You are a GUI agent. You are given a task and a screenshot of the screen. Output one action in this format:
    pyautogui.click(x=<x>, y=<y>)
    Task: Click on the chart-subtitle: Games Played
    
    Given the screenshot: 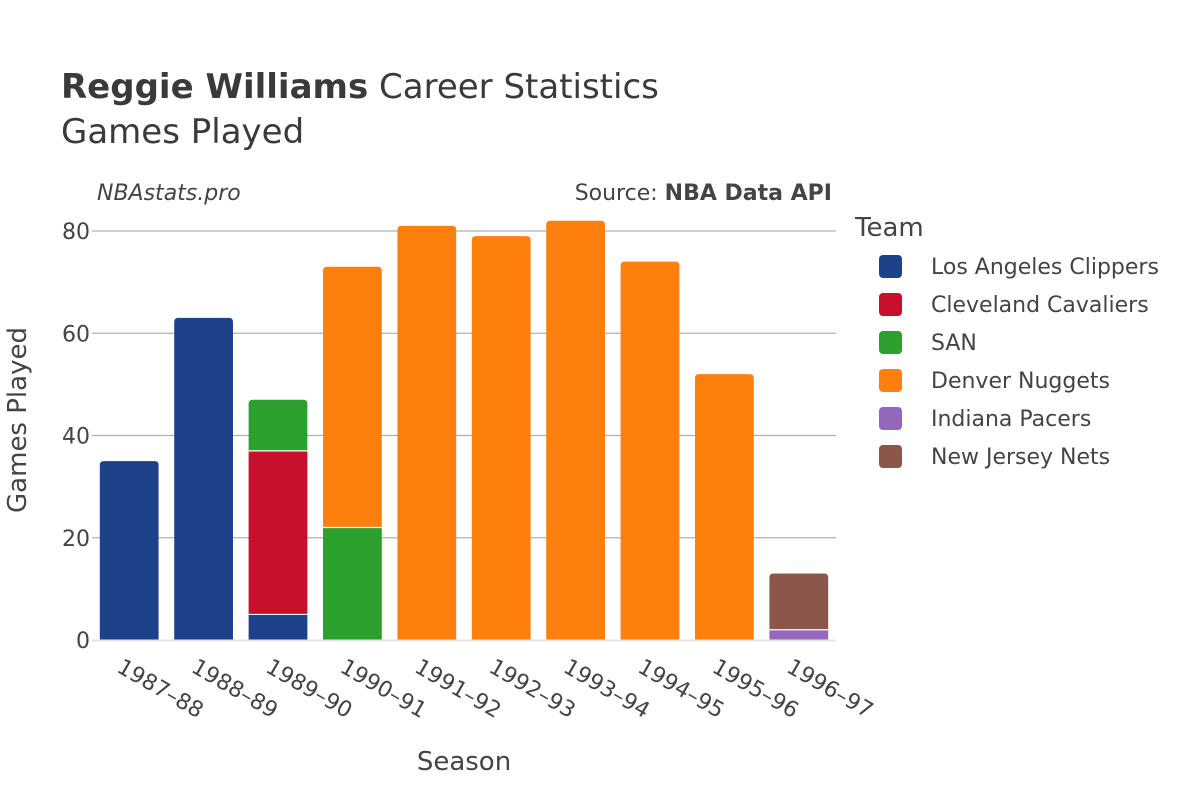 What is the action you would take?
    pyautogui.click(x=183, y=132)
    